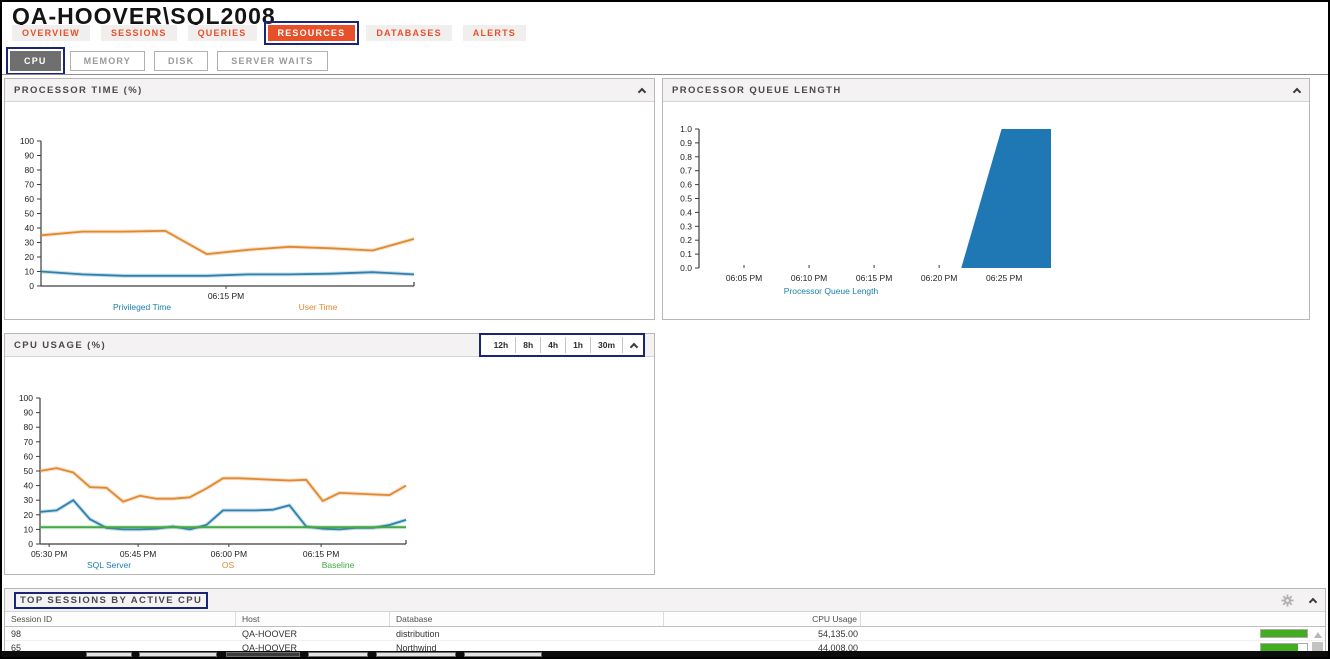 The image size is (1330, 659). What do you see at coordinates (329, 345) in the screenshot?
I see `panel-cpu-usage-header: CPU USAGE (%) 12h 8h 4h 1h 30m` at bounding box center [329, 345].